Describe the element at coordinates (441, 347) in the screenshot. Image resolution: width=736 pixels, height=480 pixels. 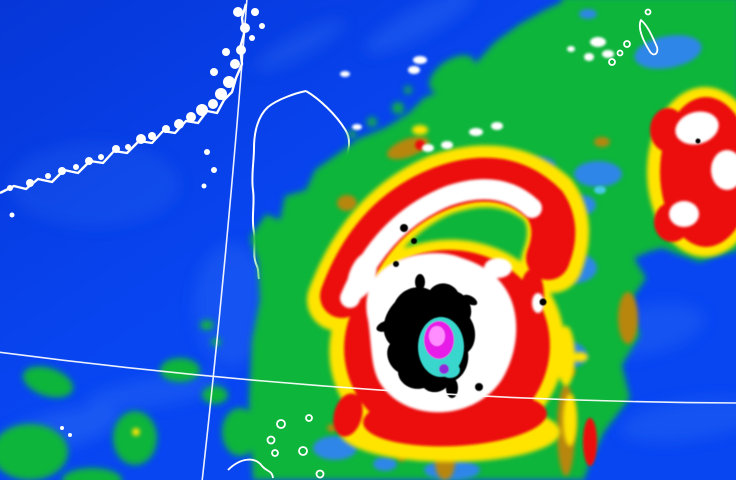
I see `storm-core` at that location.